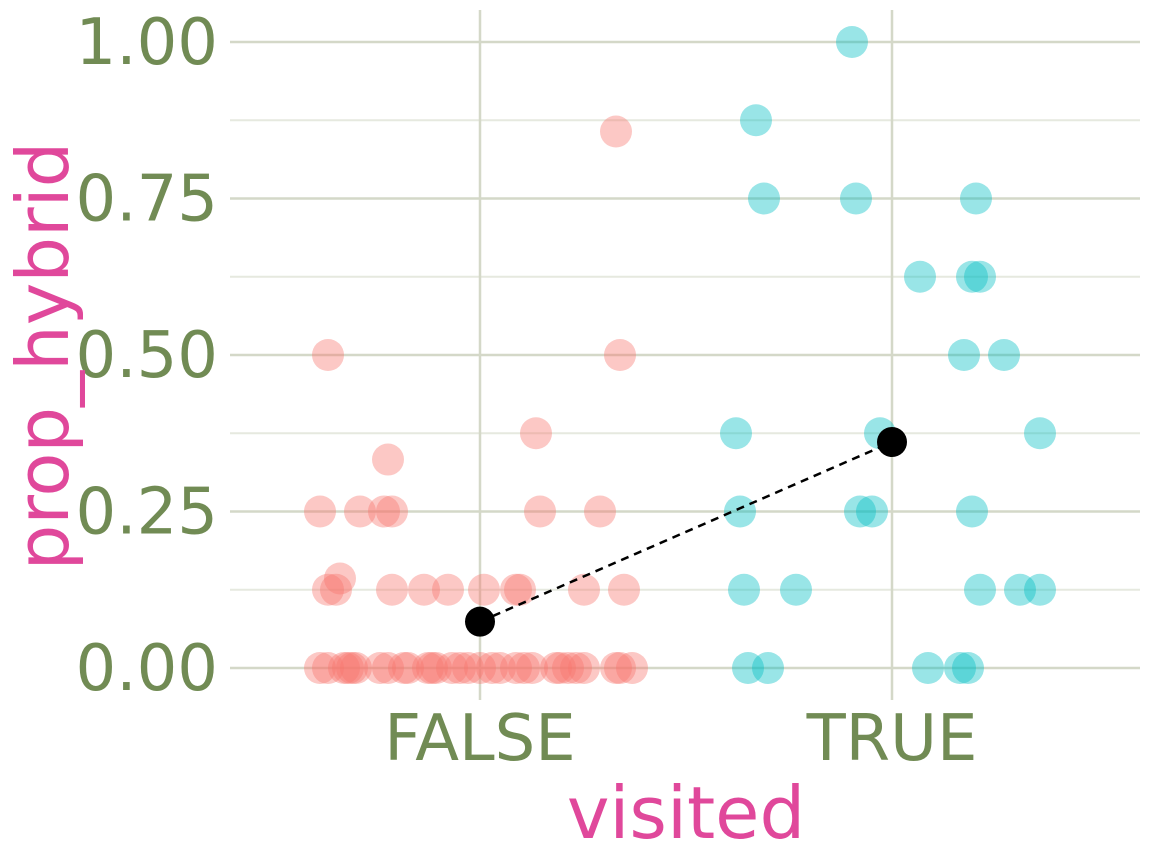  Describe the element at coordinates (147, 356) in the screenshot. I see `y-tick-label: 0.50` at that location.